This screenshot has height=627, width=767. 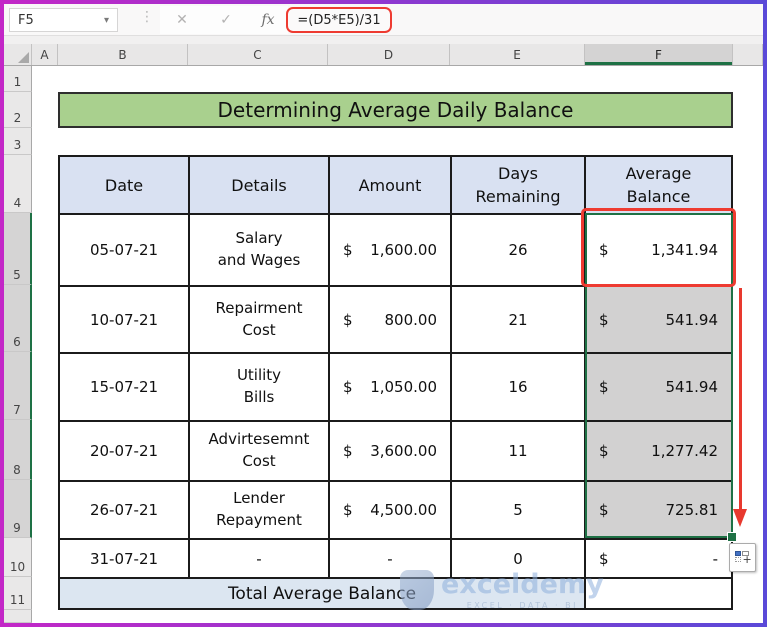 I want to click on average-balance-value: -, so click(x=715, y=558).